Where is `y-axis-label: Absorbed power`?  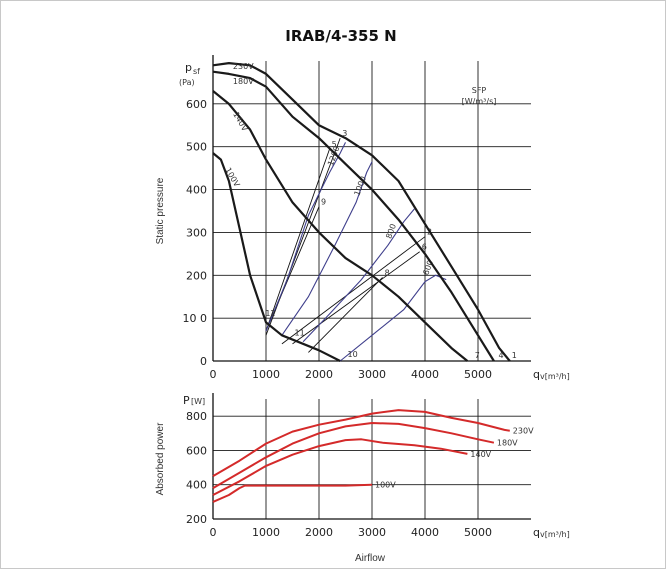
y-axis-label: Absorbed power is located at coordinates (160, 458).